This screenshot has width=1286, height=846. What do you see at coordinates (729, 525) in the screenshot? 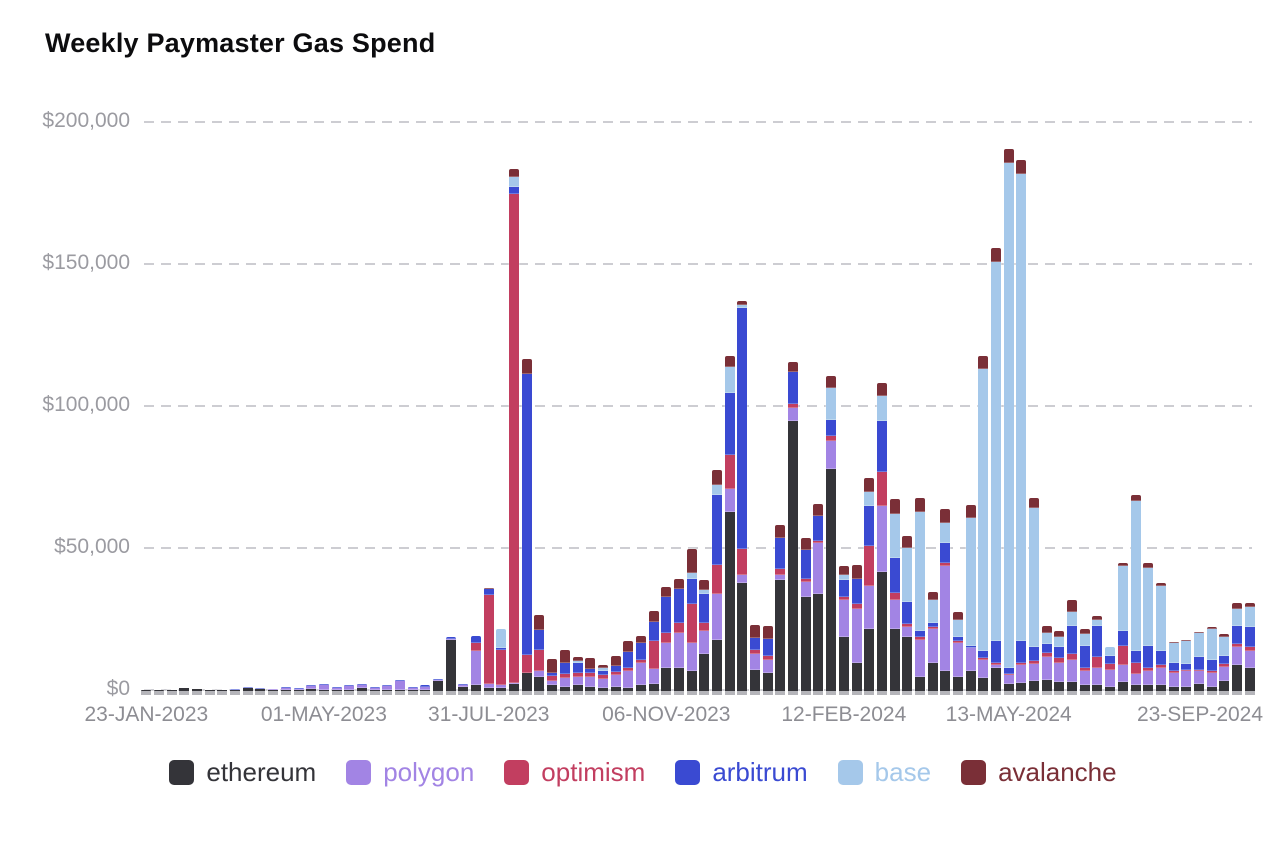
I see `bar-week-11-DEC-2023` at bounding box center [729, 525].